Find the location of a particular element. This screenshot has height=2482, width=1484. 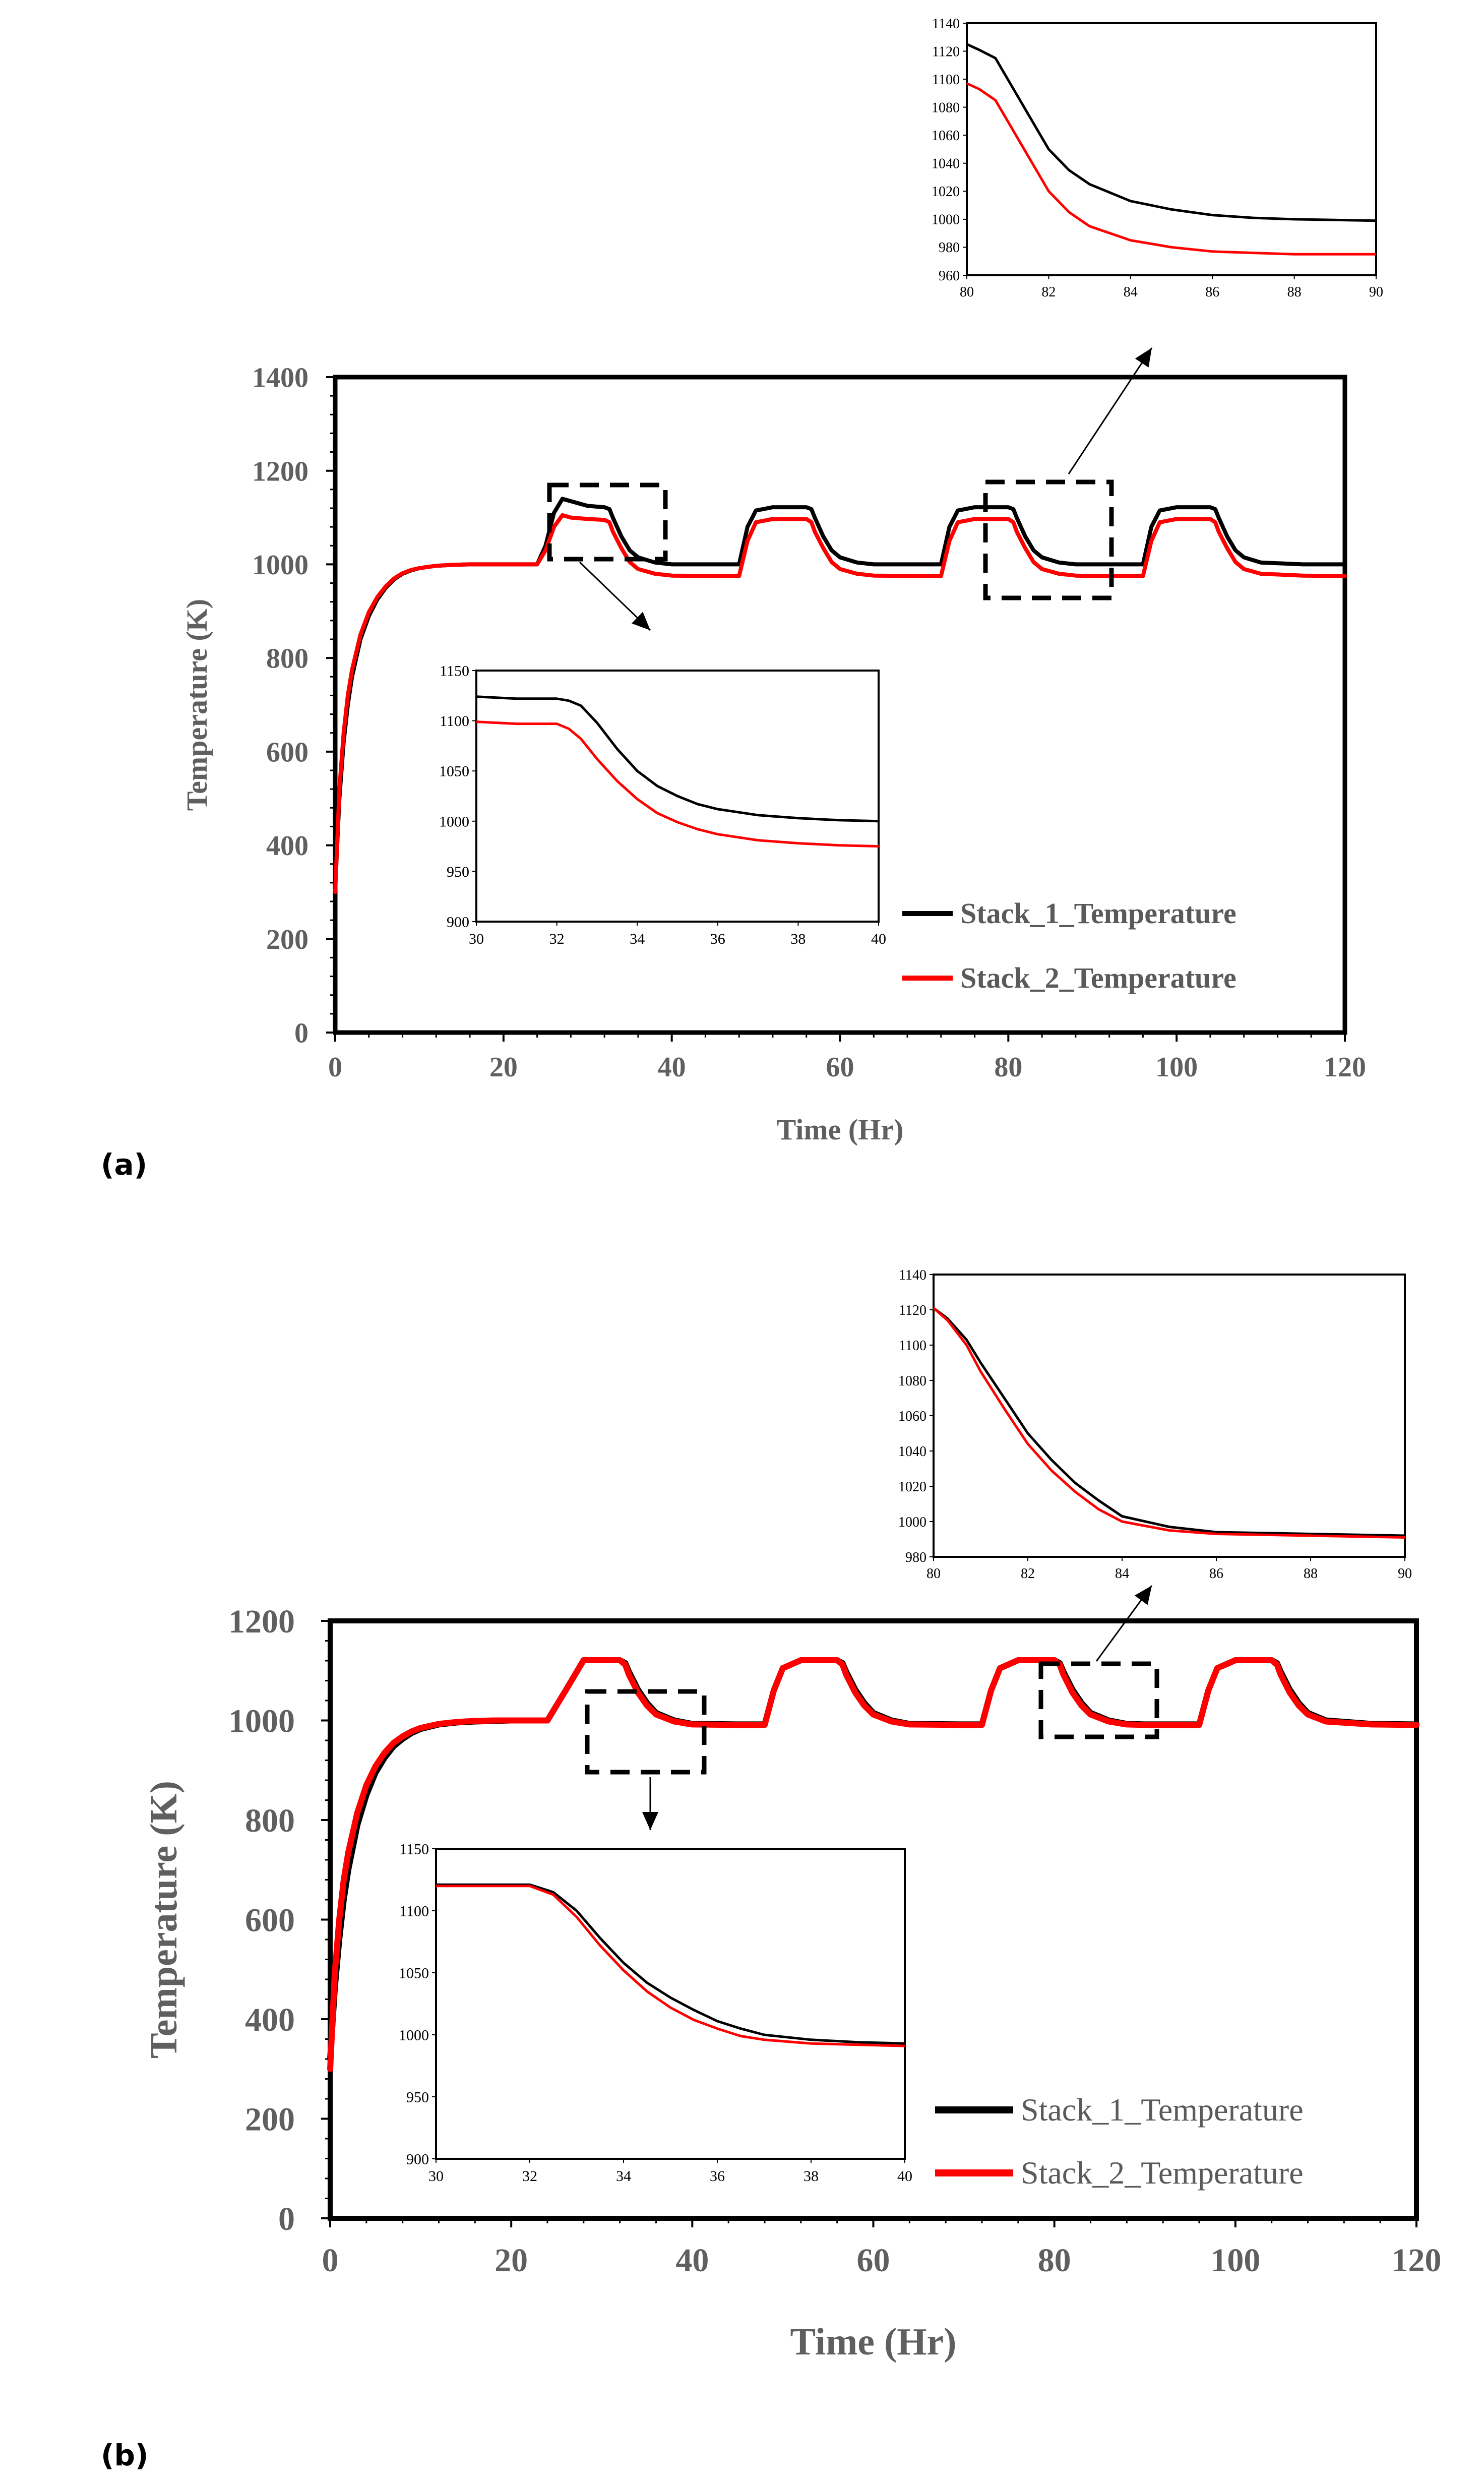

y-tick-label: 1400 is located at coordinates (280, 378).